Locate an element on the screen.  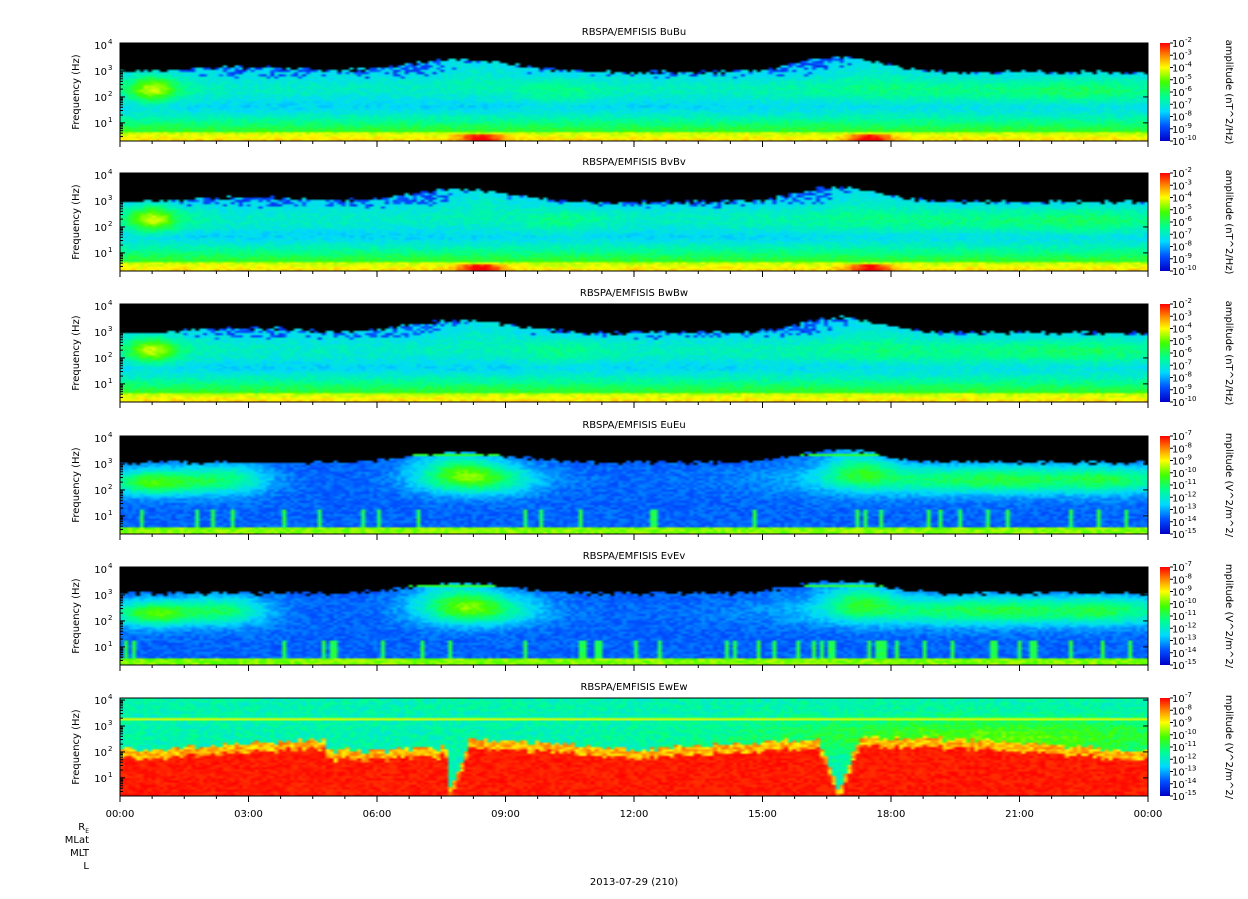
x-tick-label: 09:00 is located at coordinates (505, 814).